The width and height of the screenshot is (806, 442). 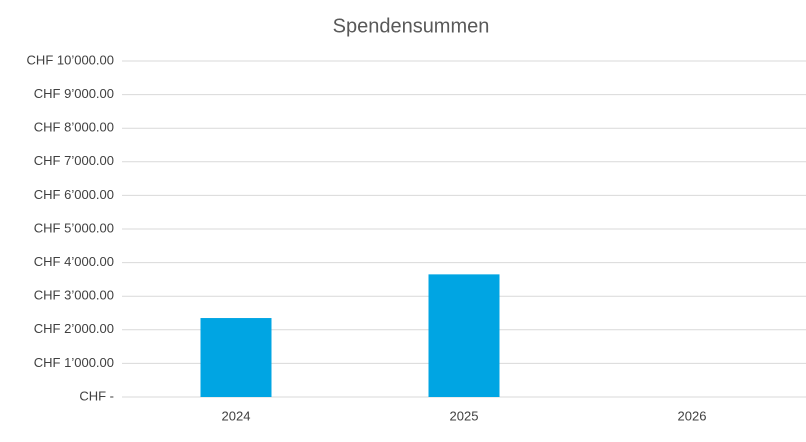 What do you see at coordinates (74, 194) in the screenshot?
I see `y-tick-label: CHF 6’000.00` at bounding box center [74, 194].